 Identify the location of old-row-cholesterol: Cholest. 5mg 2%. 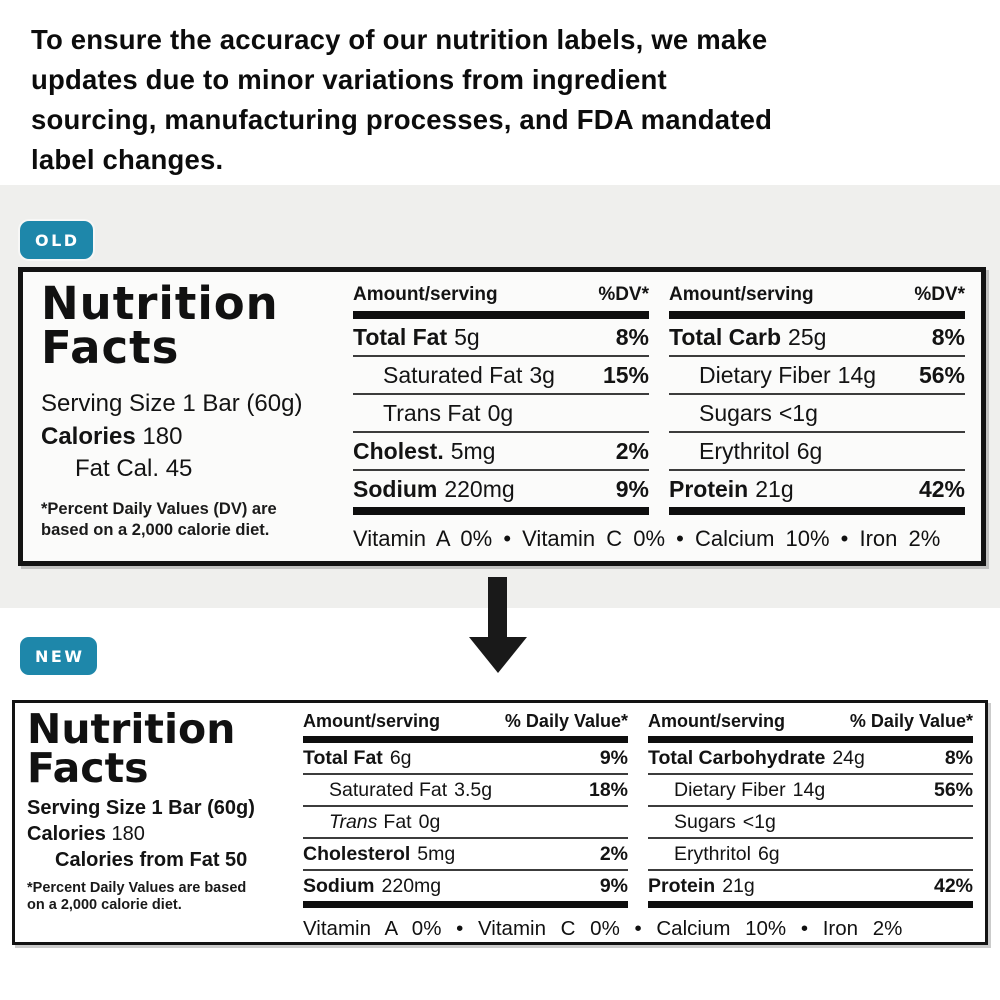
(501, 452).